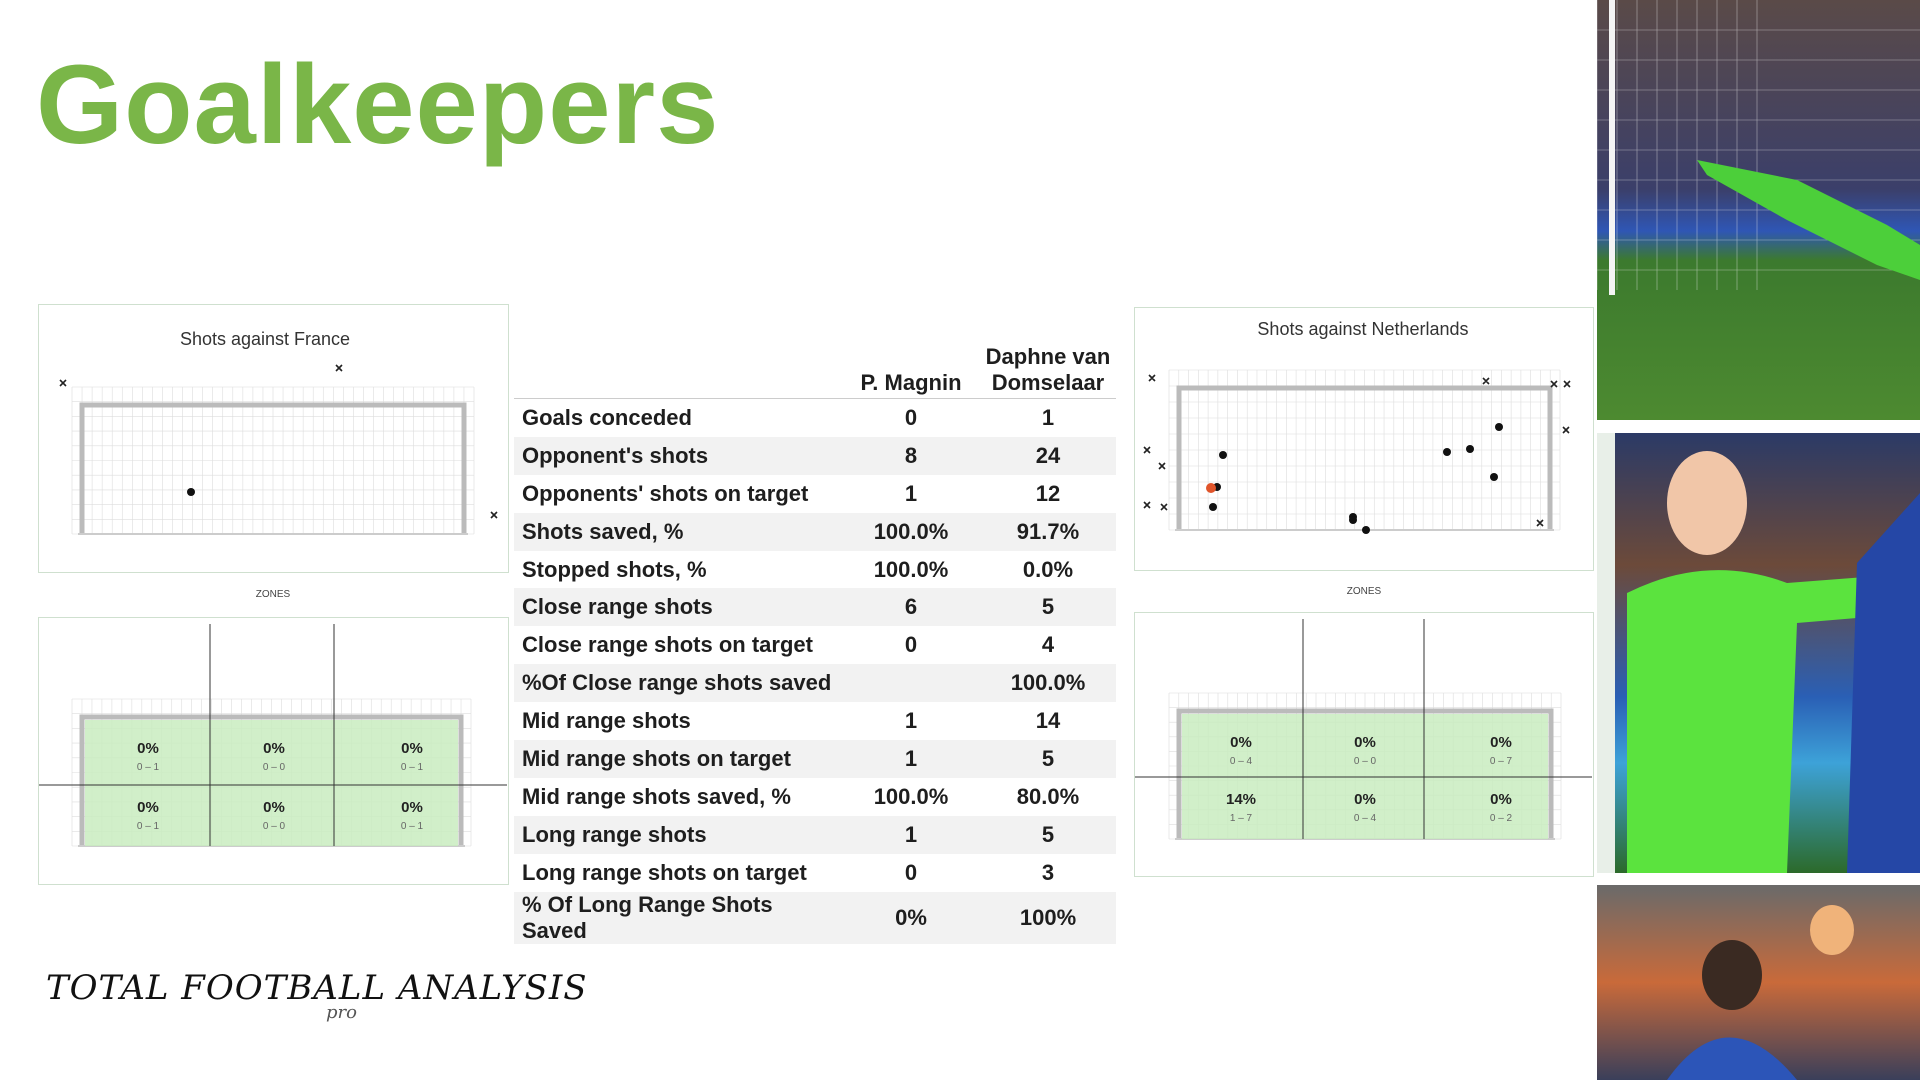 The width and height of the screenshot is (1920, 1085). I want to click on cell: 12, so click(1048, 493).